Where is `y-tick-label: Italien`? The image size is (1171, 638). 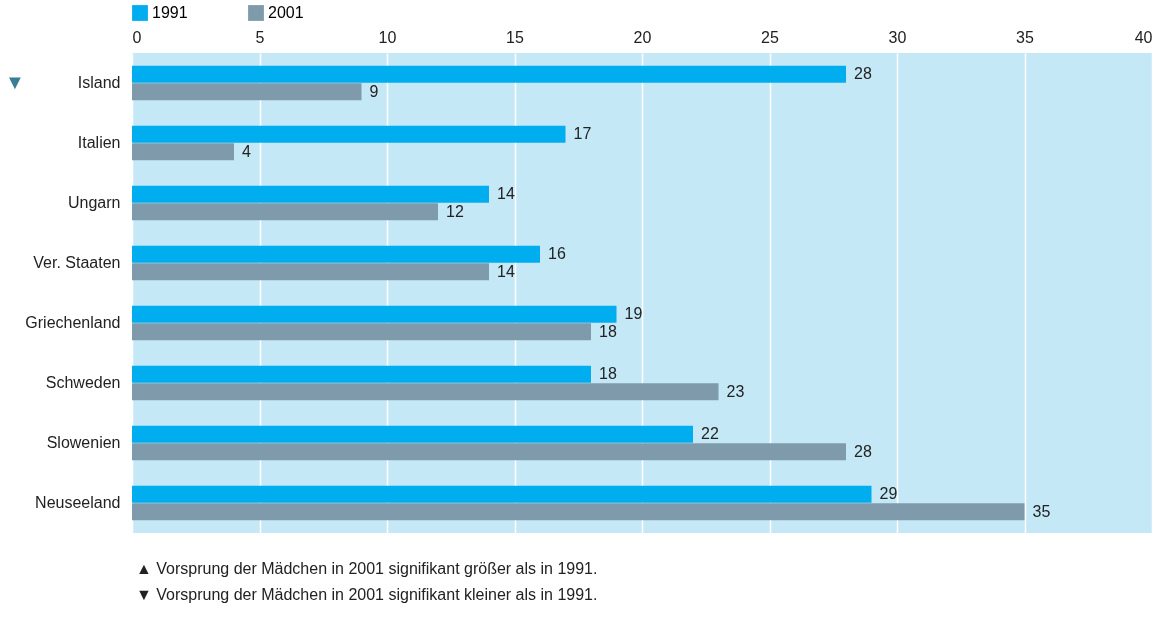 y-tick-label: Italien is located at coordinates (99, 142).